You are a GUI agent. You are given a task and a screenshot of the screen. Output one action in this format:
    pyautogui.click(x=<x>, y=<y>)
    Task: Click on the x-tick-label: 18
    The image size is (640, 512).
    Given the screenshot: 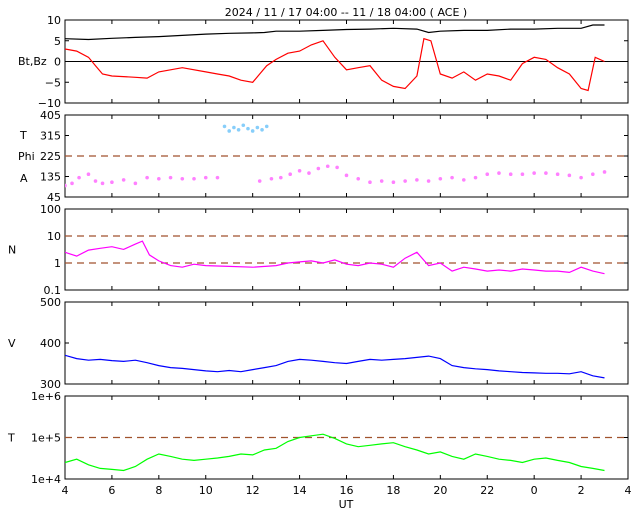 What is the action you would take?
    pyautogui.click(x=393, y=490)
    